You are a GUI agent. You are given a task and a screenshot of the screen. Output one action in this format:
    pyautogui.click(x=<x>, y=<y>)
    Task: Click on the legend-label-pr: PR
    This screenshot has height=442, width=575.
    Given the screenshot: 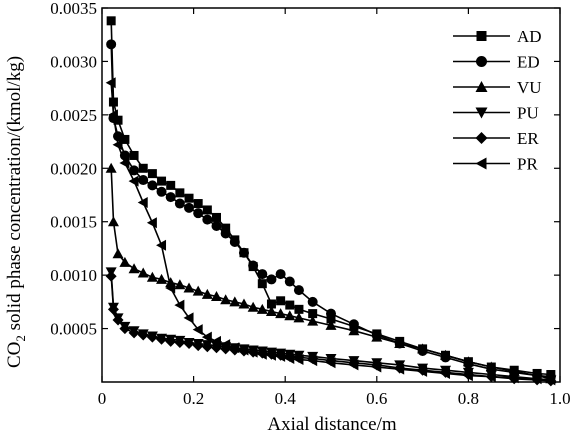 What is the action you would take?
    pyautogui.click(x=527, y=164)
    